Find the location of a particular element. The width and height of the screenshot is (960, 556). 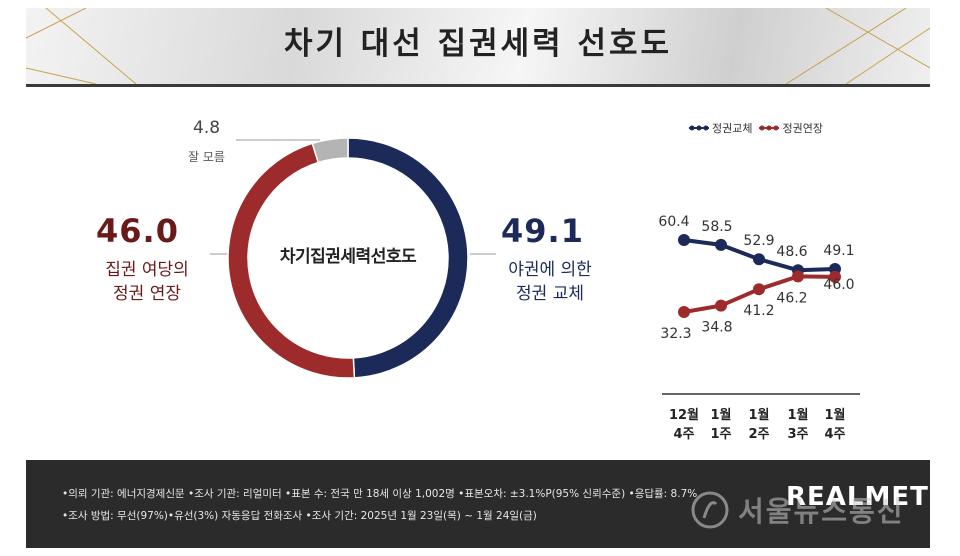

line-chart: 60.4 58.5 52.948.6 49.1 32.3 34.8 41.246.2 46.0 is located at coordinates (759, 304).